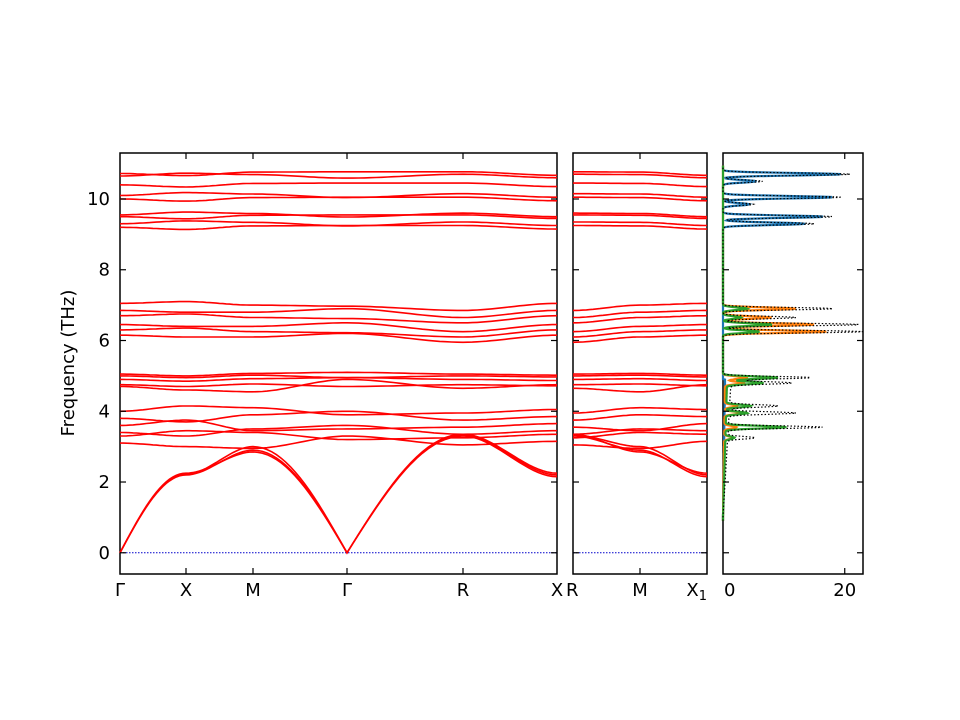 Image resolution: width=960 pixels, height=720 pixels. I want to click on band-panel-2: R M X1, so click(637, 378).